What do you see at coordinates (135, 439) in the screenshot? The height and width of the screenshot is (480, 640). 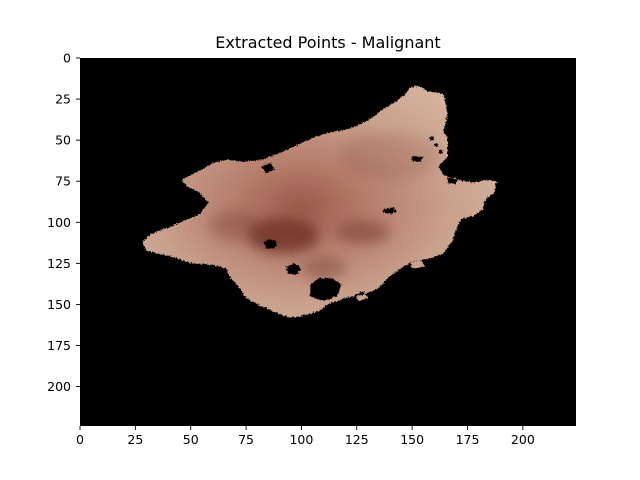 I see `x-tick-label: 25` at bounding box center [135, 439].